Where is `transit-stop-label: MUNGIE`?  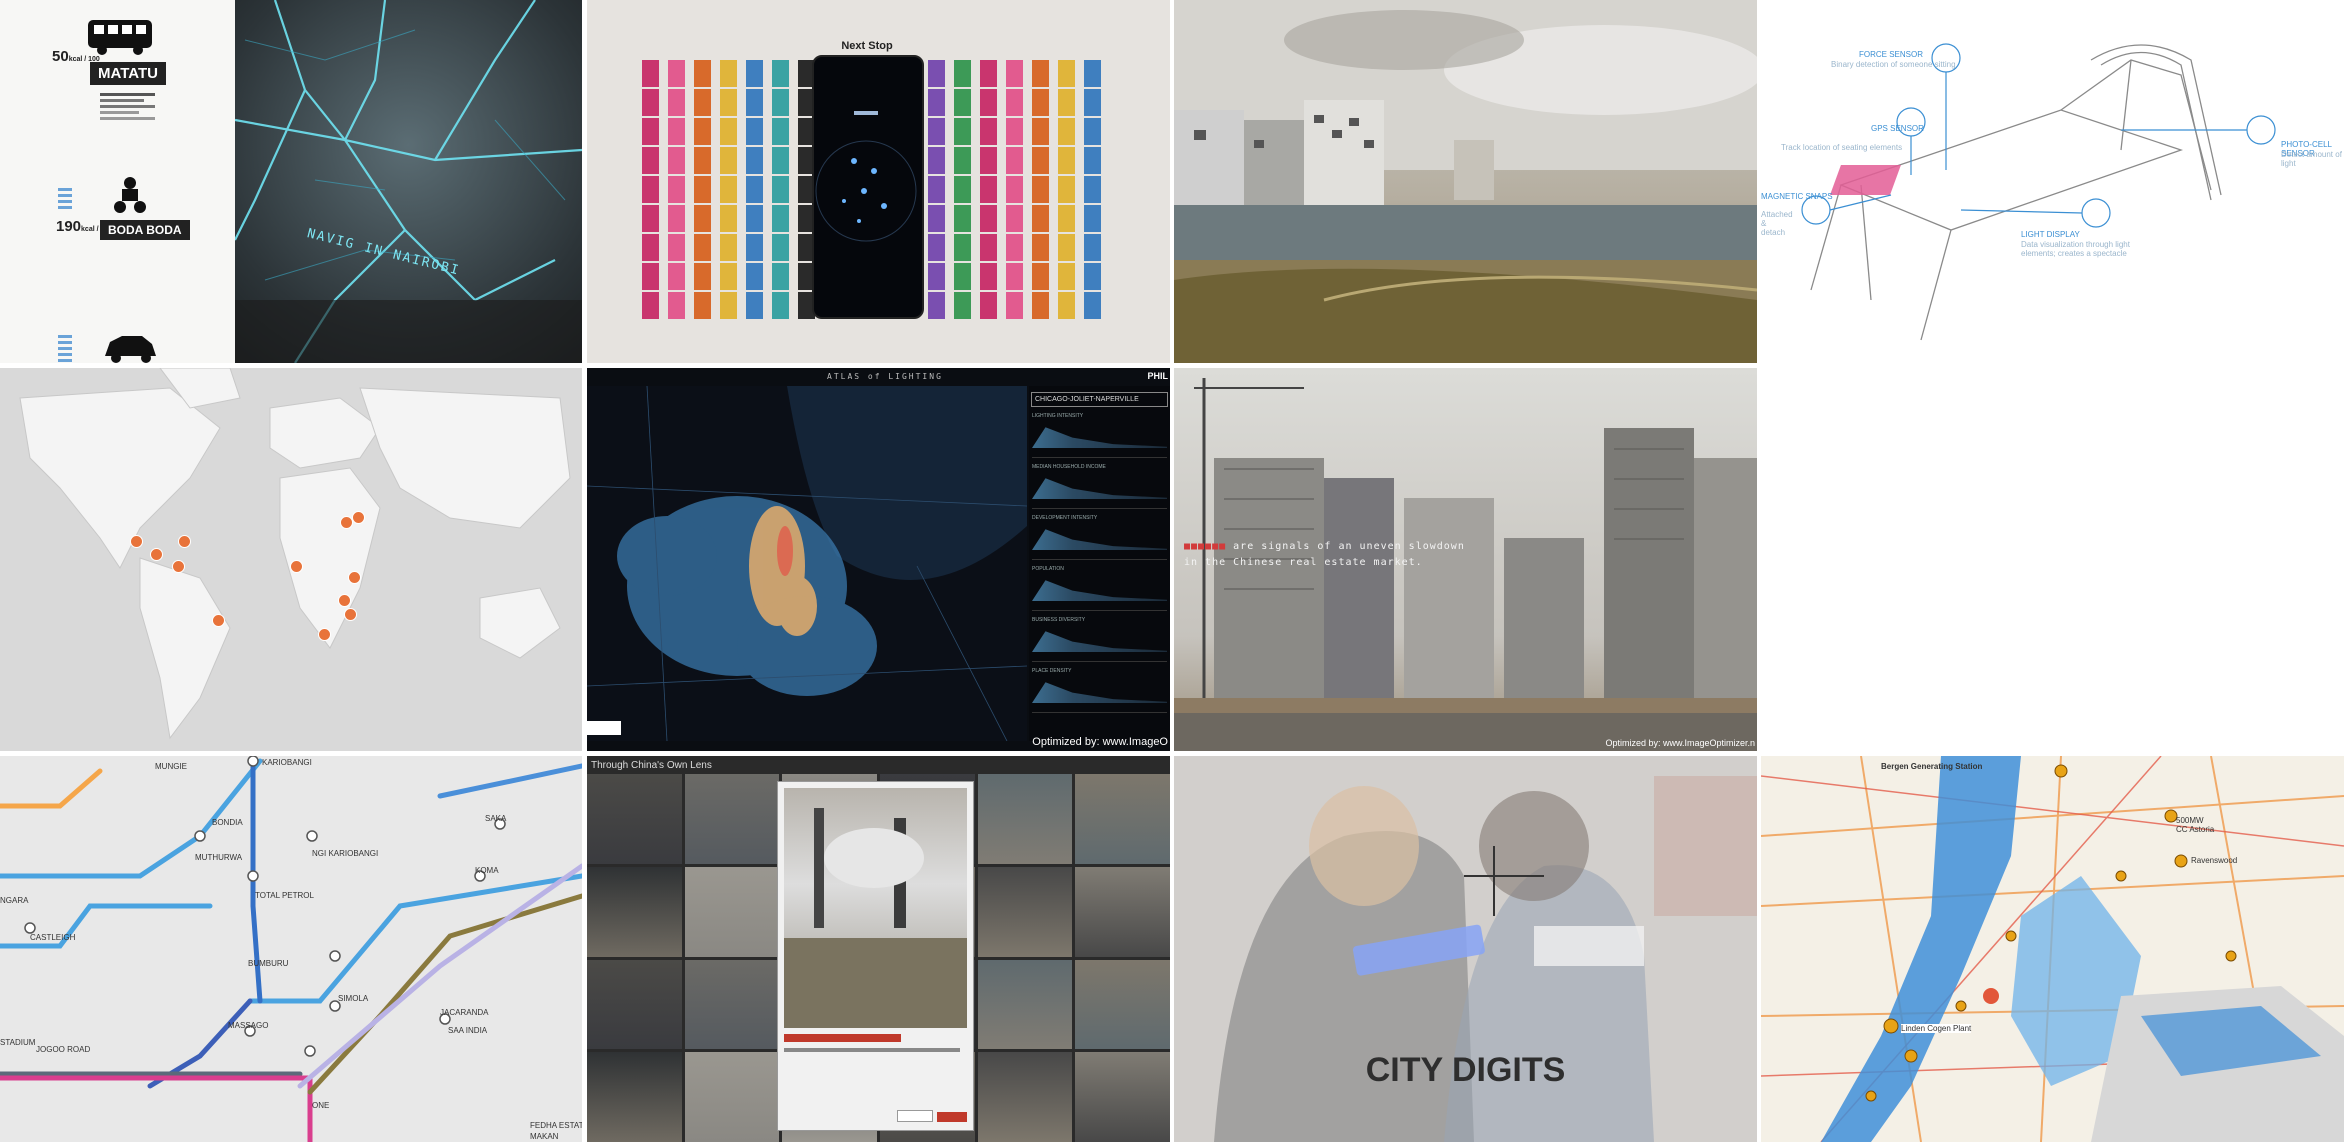
transit-stop-label: MUNGIE is located at coordinates (171, 766).